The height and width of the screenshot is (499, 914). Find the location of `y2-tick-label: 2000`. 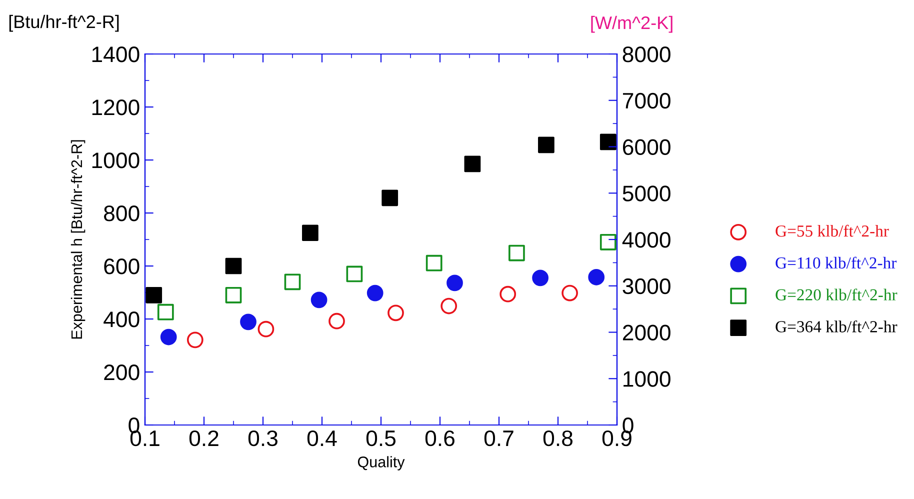

y2-tick-label: 2000 is located at coordinates (646, 332).